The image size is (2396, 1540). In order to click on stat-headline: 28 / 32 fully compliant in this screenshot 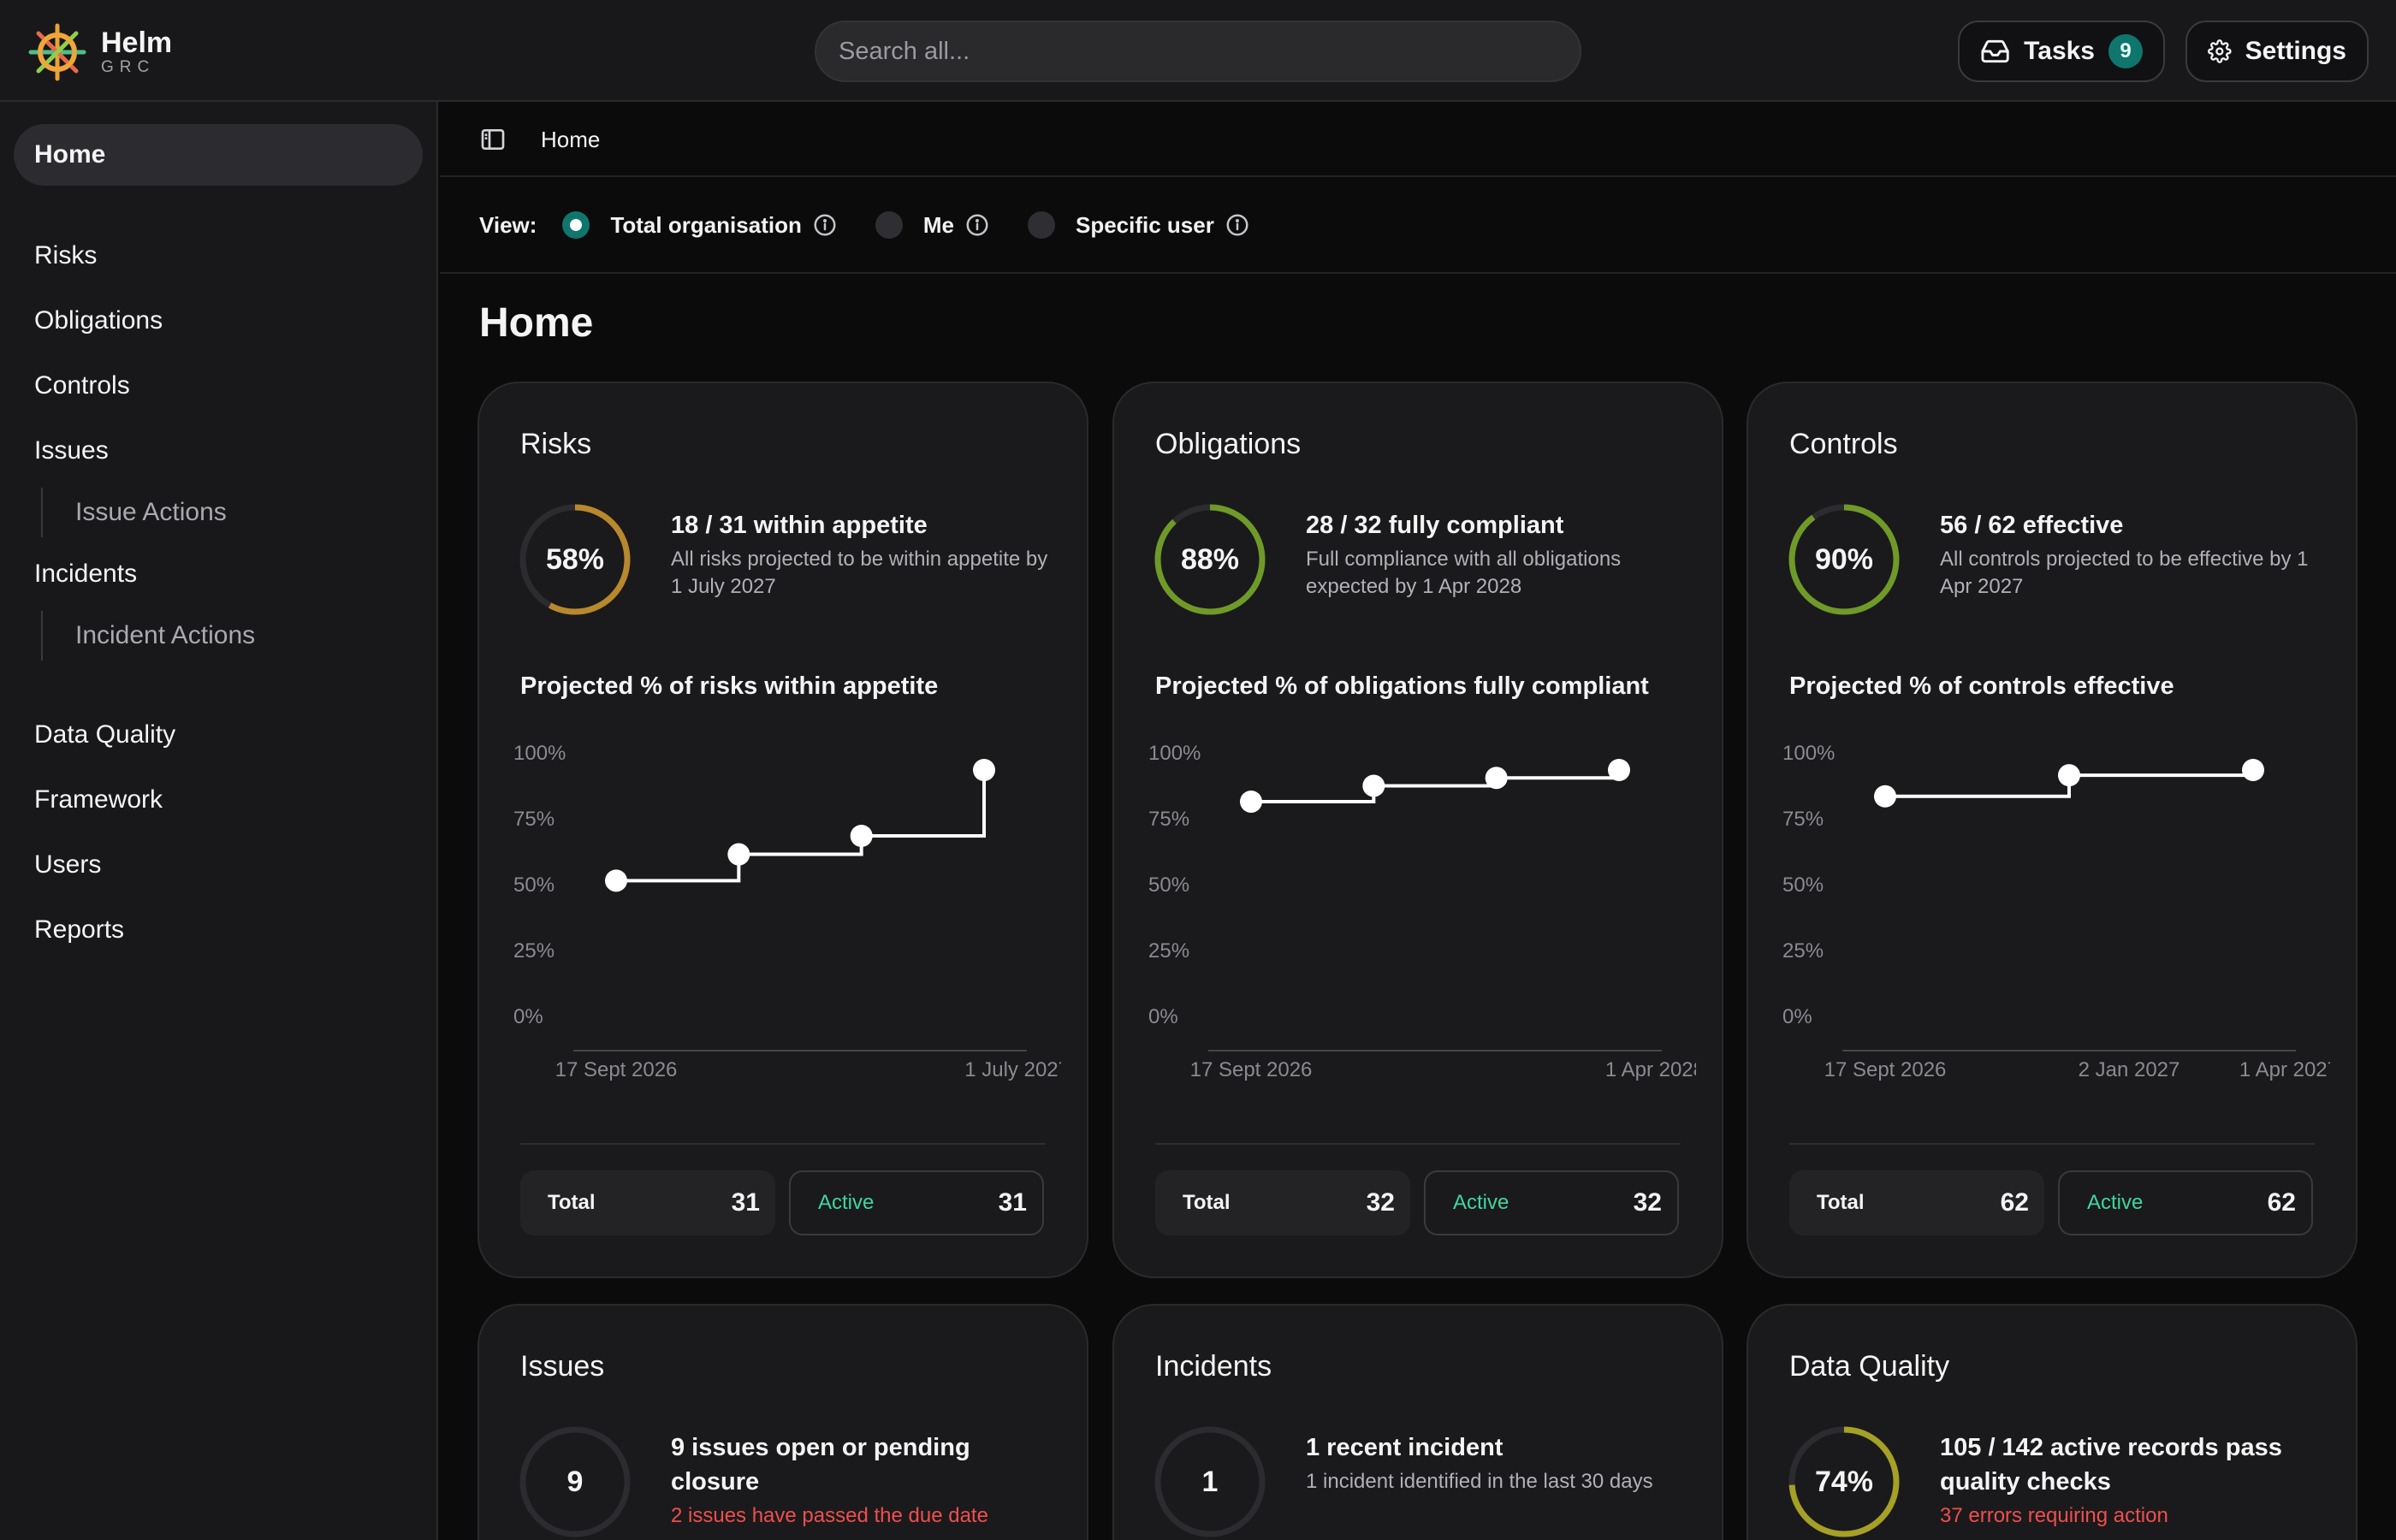, I will do `click(1435, 525)`.